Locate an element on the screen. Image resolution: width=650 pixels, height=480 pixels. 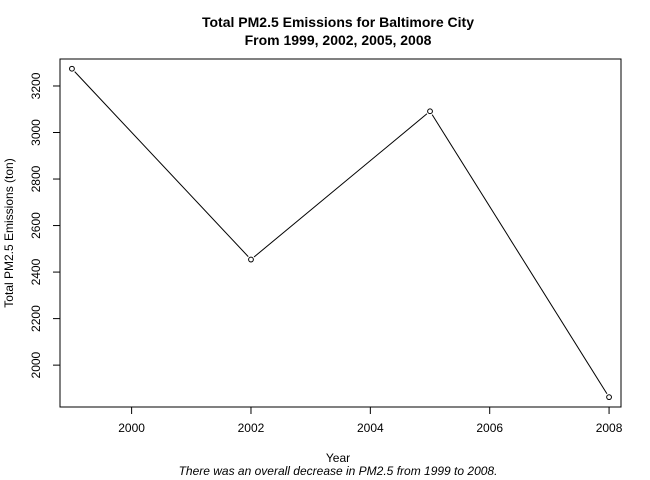
chart-title: Total PM2.5 Emissions for Baltimore City is located at coordinates (338, 22).